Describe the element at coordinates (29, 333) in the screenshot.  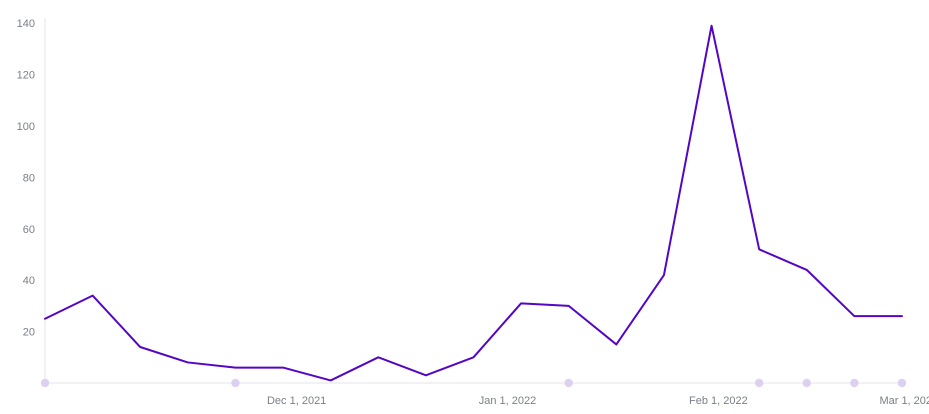
I see `y-tick-label: 20` at that location.